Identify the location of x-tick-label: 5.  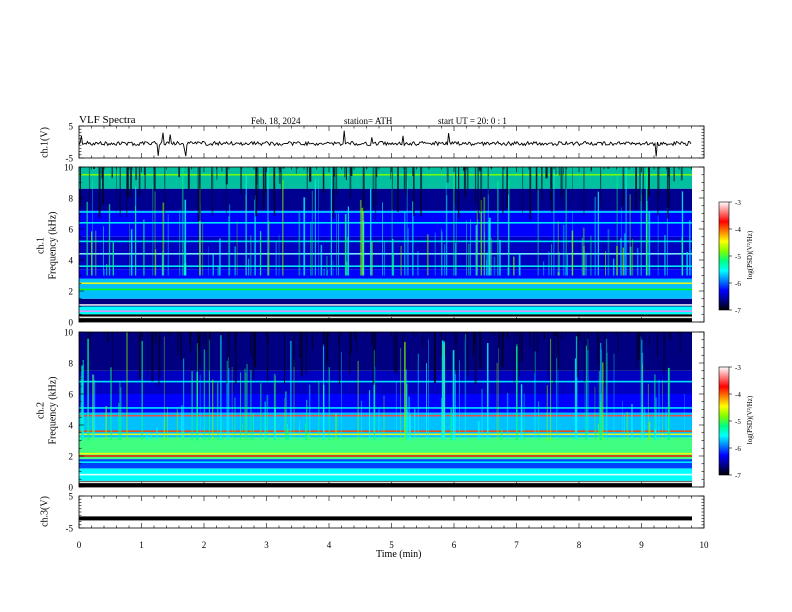
(391, 545).